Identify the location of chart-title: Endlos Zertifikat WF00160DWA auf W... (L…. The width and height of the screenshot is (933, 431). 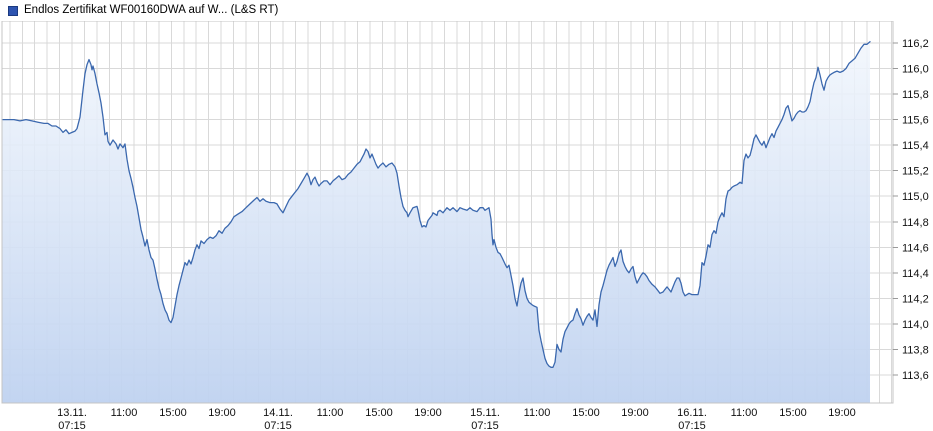
(151, 10).